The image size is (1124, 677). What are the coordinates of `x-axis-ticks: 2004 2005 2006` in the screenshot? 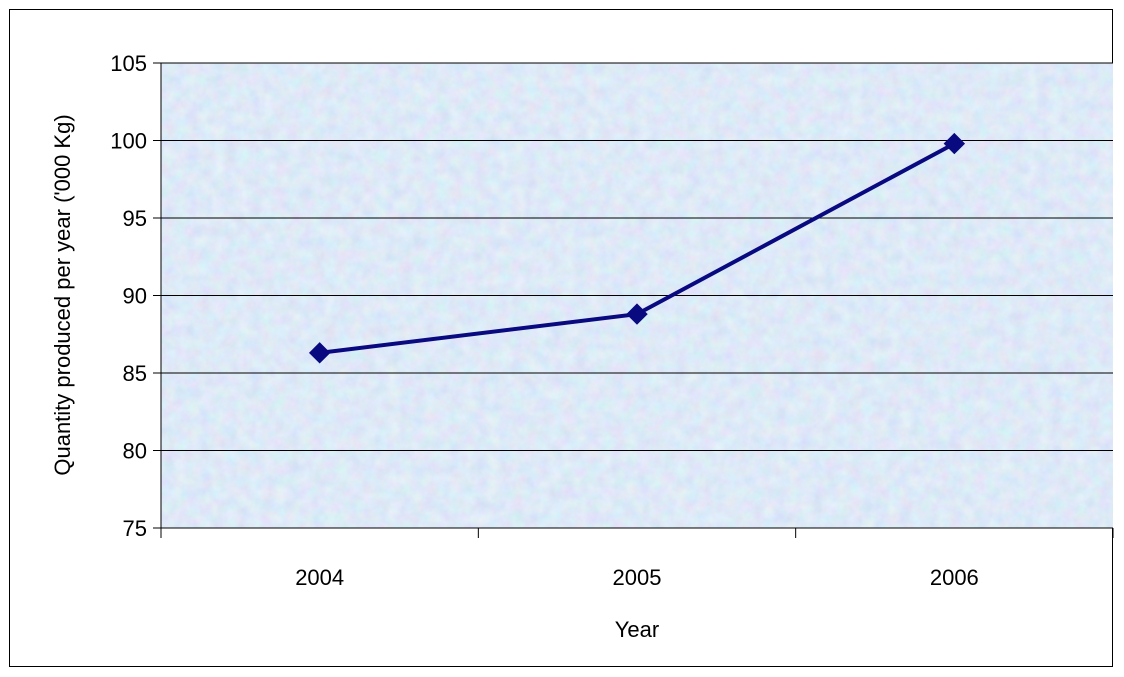 It's located at (637, 559).